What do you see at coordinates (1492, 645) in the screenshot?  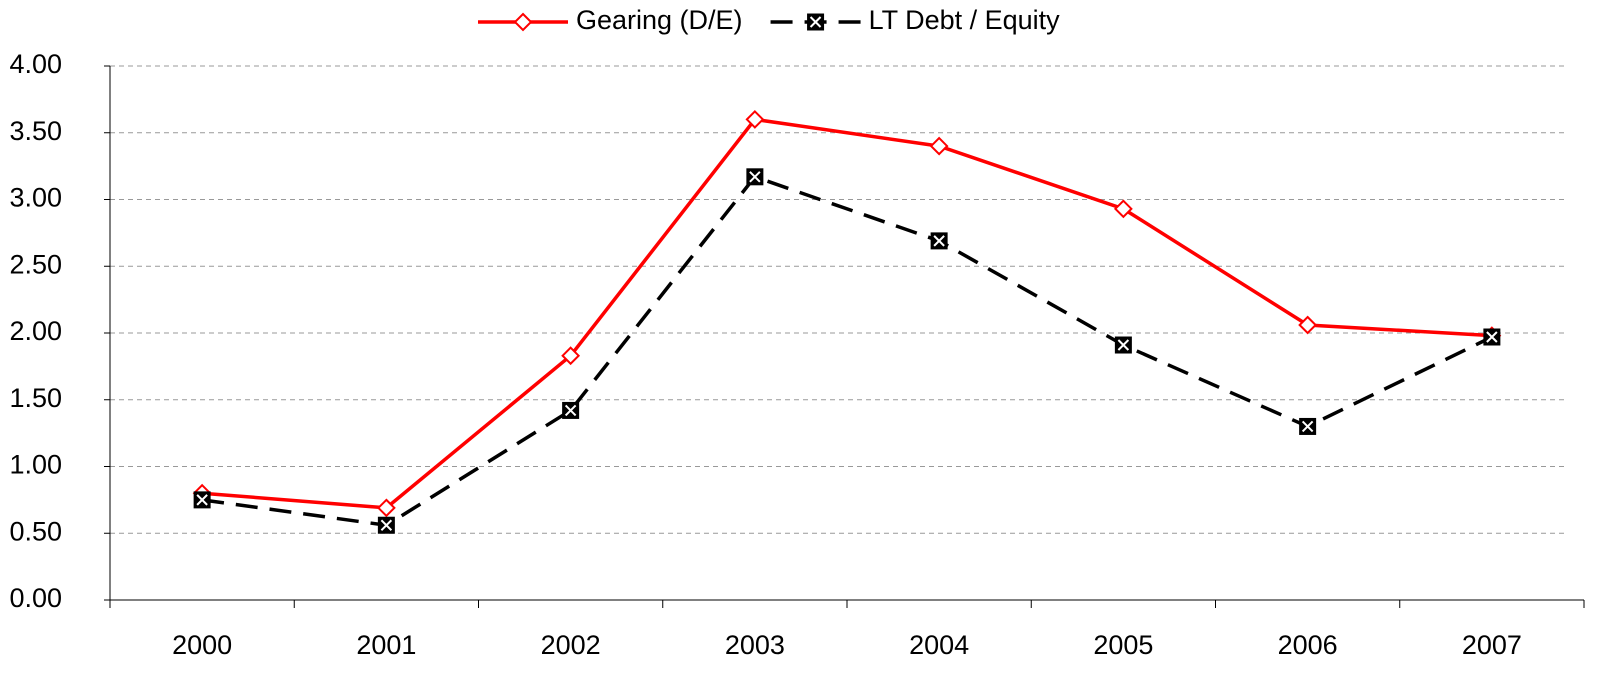 I see `x-tick-label: 2007` at bounding box center [1492, 645].